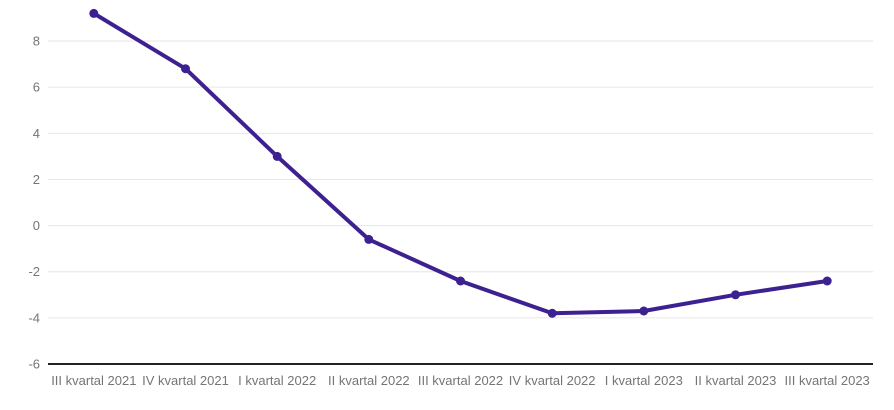 The image size is (894, 410). Describe the element at coordinates (93, 380) in the screenshot. I see `x-axis-tick-label: III kvartal 2021` at that location.